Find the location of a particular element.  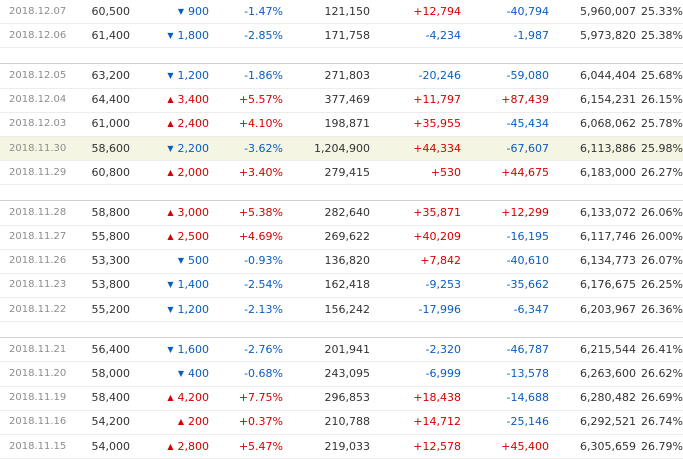

volume-cell: 282,640 is located at coordinates (326, 213).